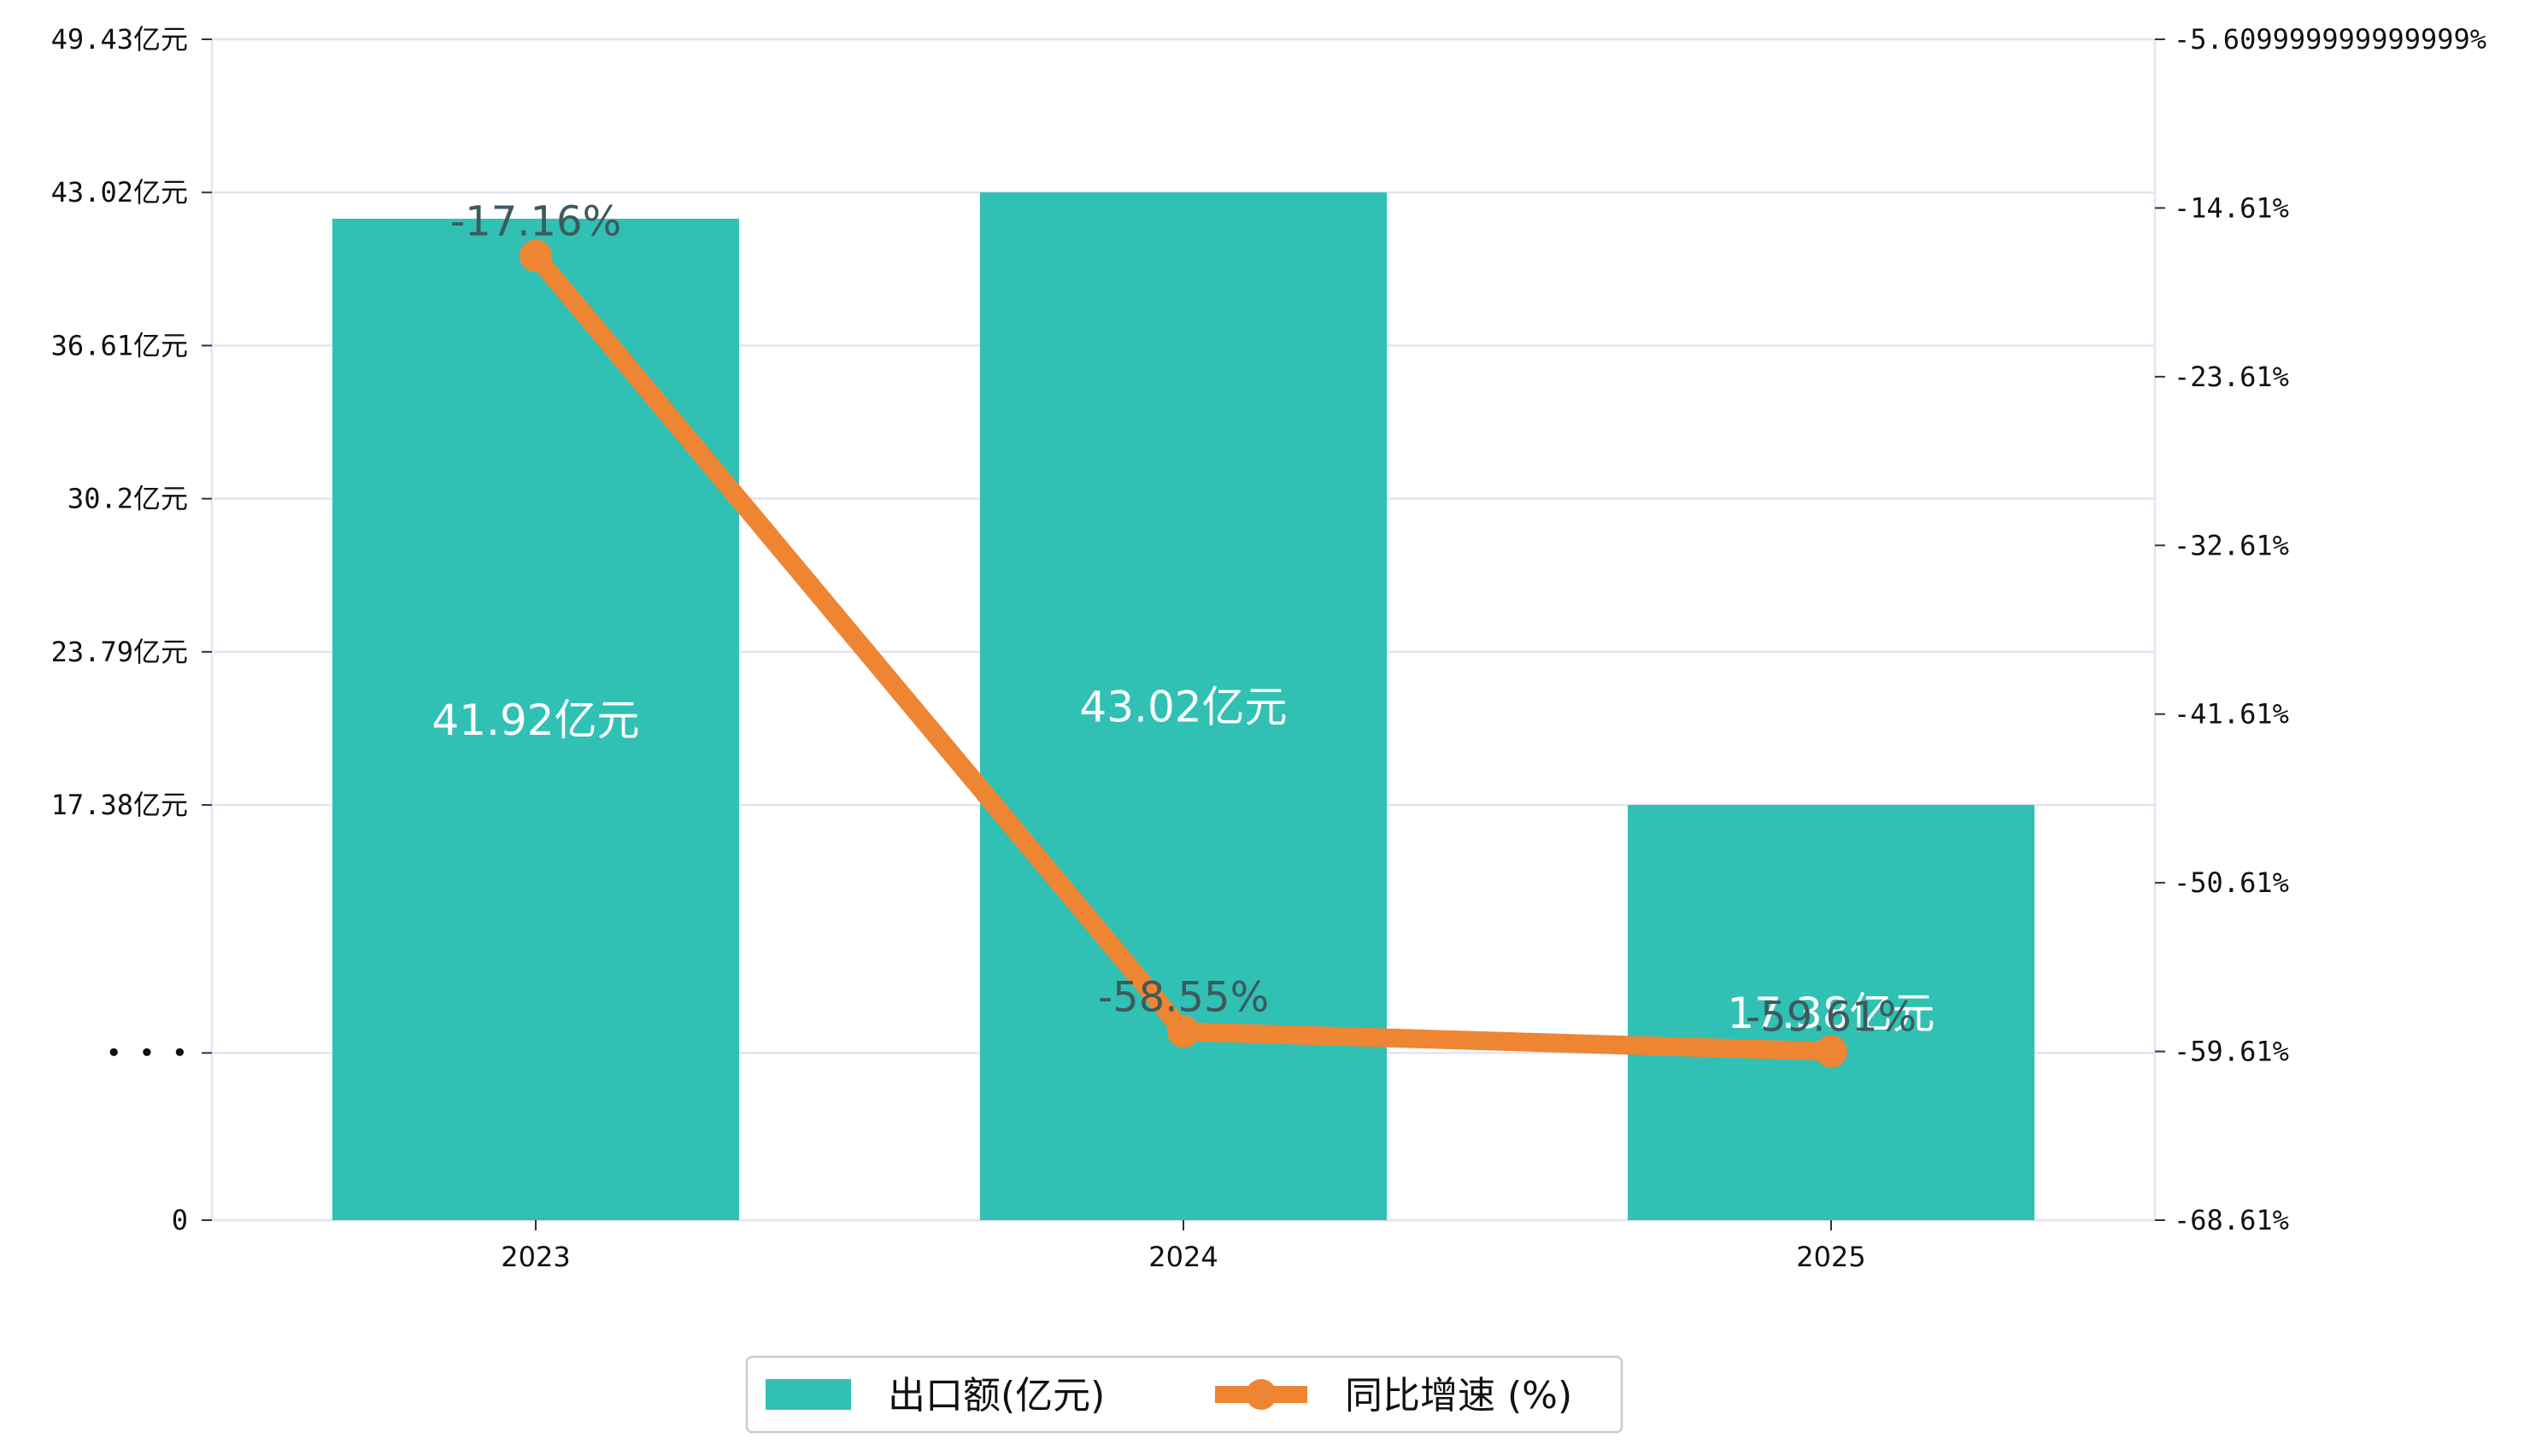 Image resolution: width=2536 pixels, height=1456 pixels. I want to click on bar-2024, so click(1183, 706).